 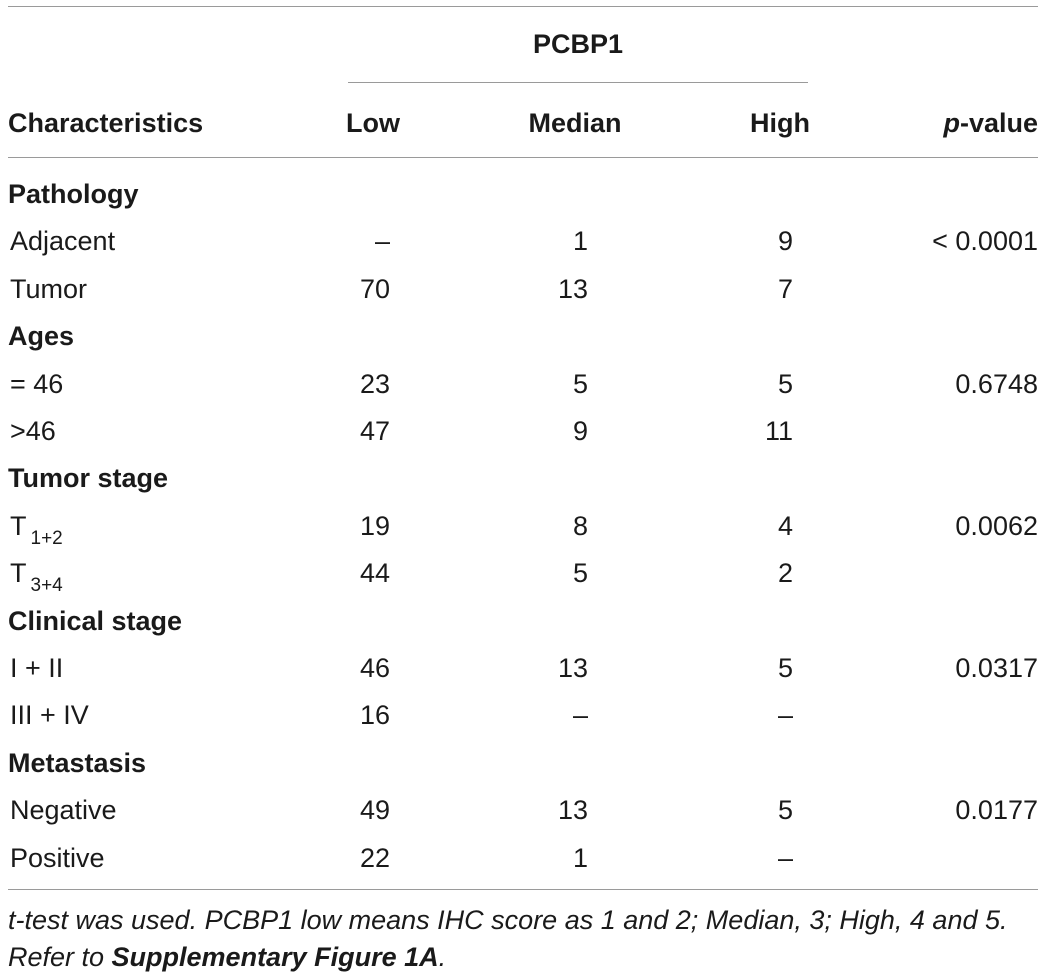 I want to click on row-label: I + II, so click(x=36, y=668).